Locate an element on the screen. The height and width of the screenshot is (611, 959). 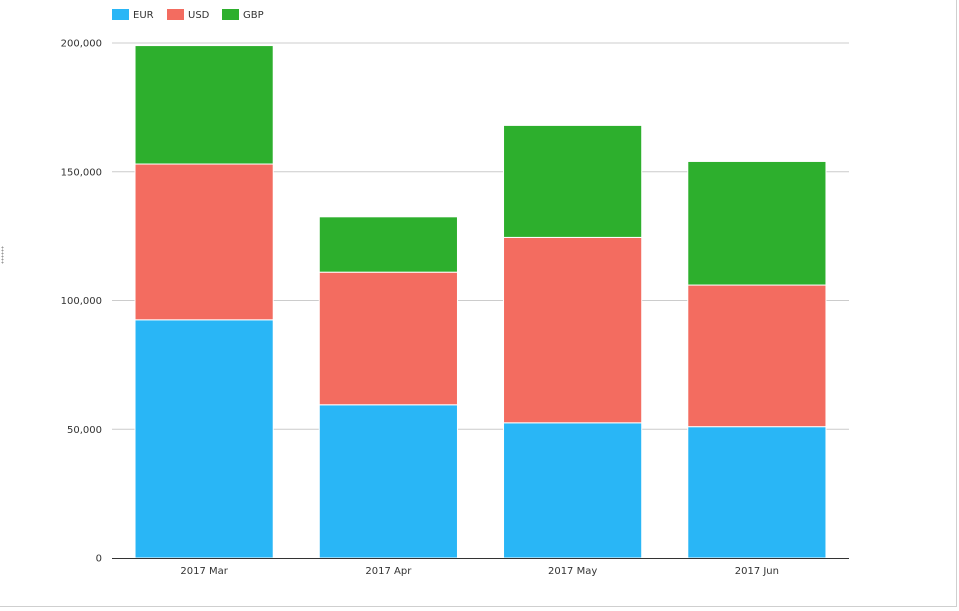
y-tick-label: 0 is located at coordinates (99, 559).